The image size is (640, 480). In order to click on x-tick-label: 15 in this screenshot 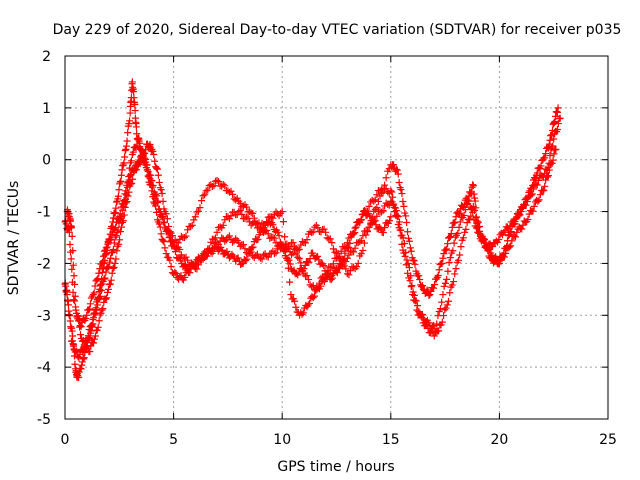, I will do `click(391, 440)`.